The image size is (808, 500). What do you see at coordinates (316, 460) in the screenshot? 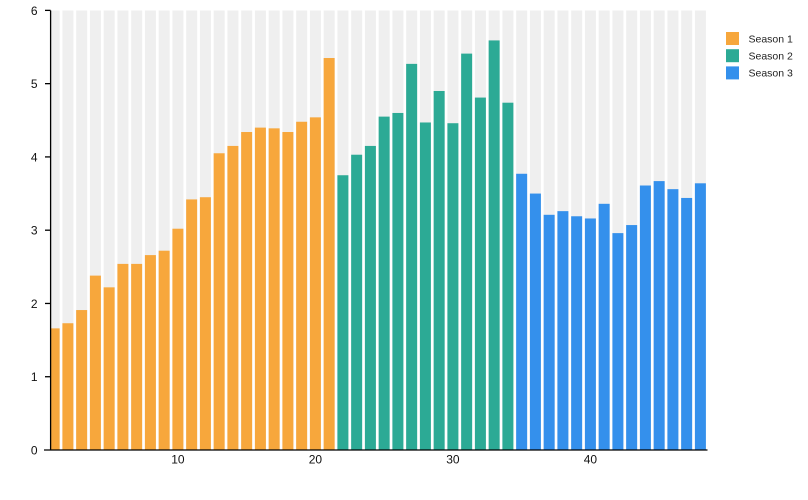
I see `svg-text: 20` at bounding box center [316, 460].